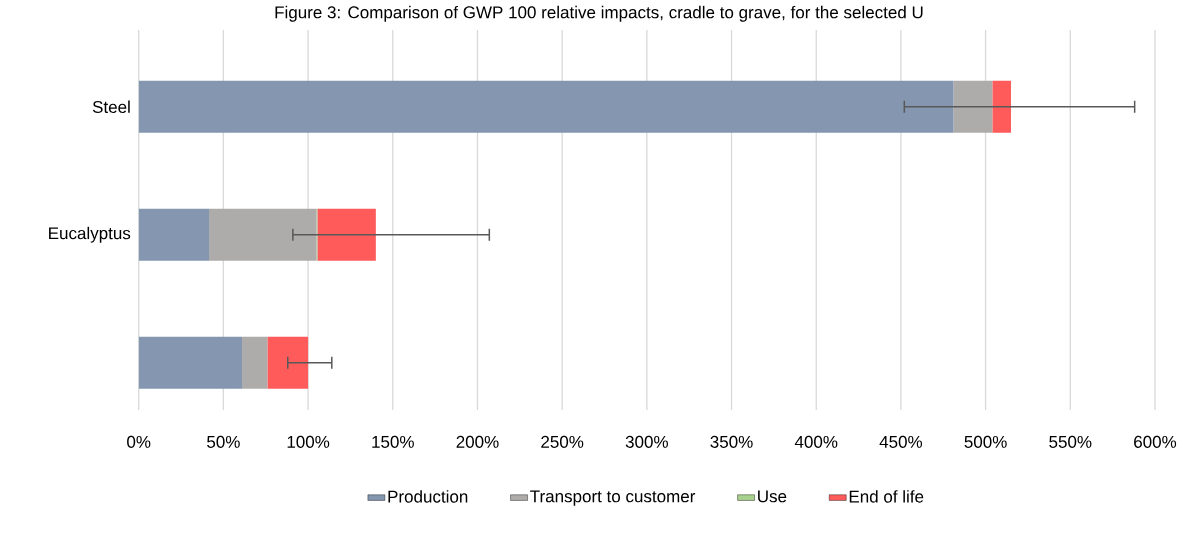 The height and width of the screenshot is (542, 1198). I want to click on x-tick-label: 50%, so click(223, 441).